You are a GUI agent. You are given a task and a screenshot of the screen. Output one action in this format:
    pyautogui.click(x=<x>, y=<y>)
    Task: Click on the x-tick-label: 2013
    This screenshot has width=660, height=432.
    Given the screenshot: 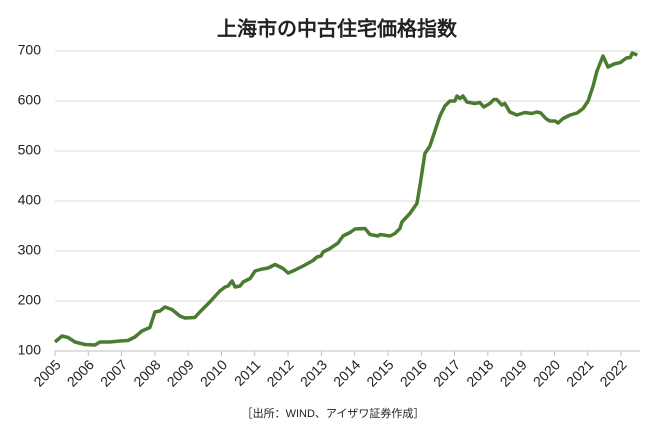 What is the action you would take?
    pyautogui.click(x=313, y=372)
    